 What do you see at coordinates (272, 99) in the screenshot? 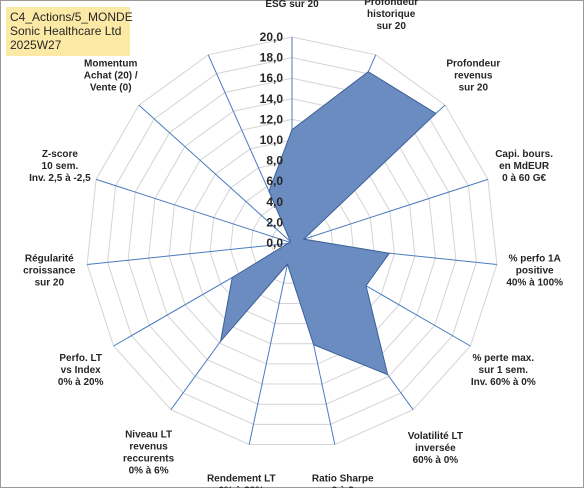
I see `tick-label: 14,0` at bounding box center [272, 99].